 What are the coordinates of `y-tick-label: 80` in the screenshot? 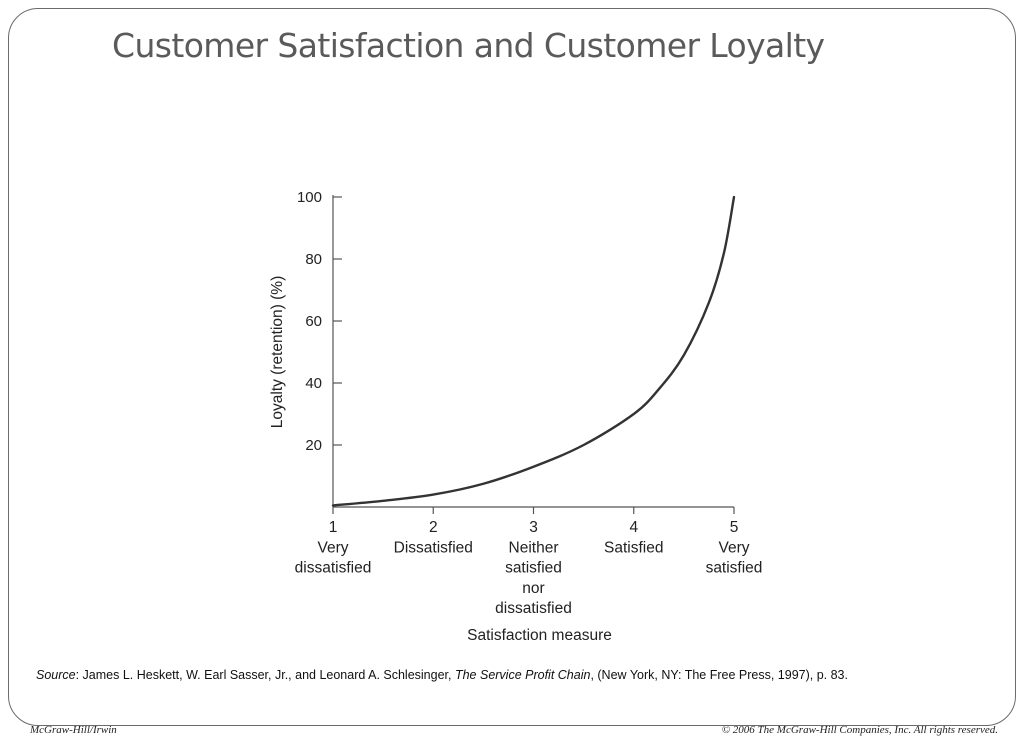 It's located at (313, 259).